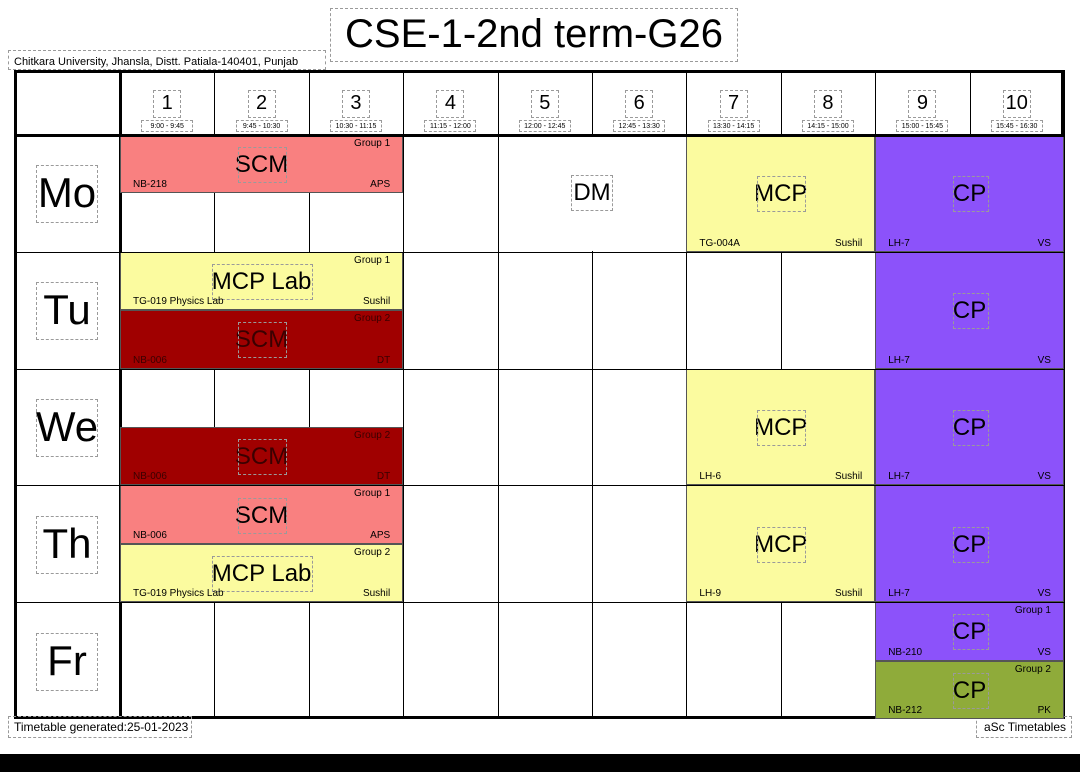 The width and height of the screenshot is (1080, 772). Describe the element at coordinates (67, 660) in the screenshot. I see `day-label: Fr` at that location.